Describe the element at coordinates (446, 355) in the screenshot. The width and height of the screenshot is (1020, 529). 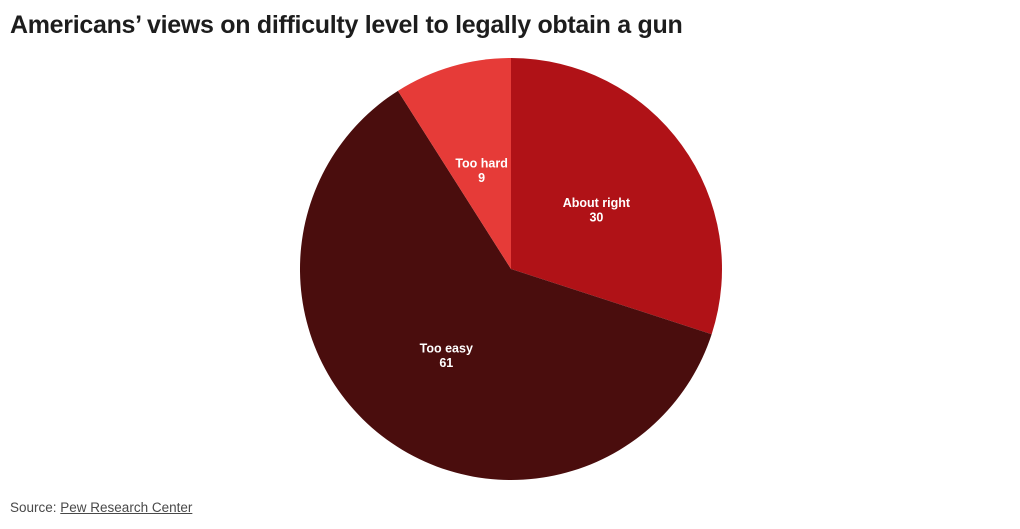
I see `slice-label-too-easy: Too easy 61` at that location.